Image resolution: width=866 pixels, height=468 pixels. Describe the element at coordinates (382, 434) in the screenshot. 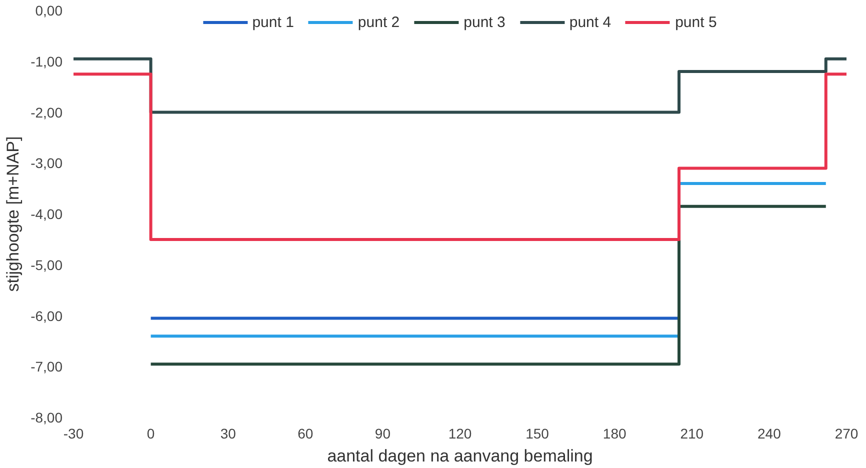

I see `x-tick-label: 90` at that location.